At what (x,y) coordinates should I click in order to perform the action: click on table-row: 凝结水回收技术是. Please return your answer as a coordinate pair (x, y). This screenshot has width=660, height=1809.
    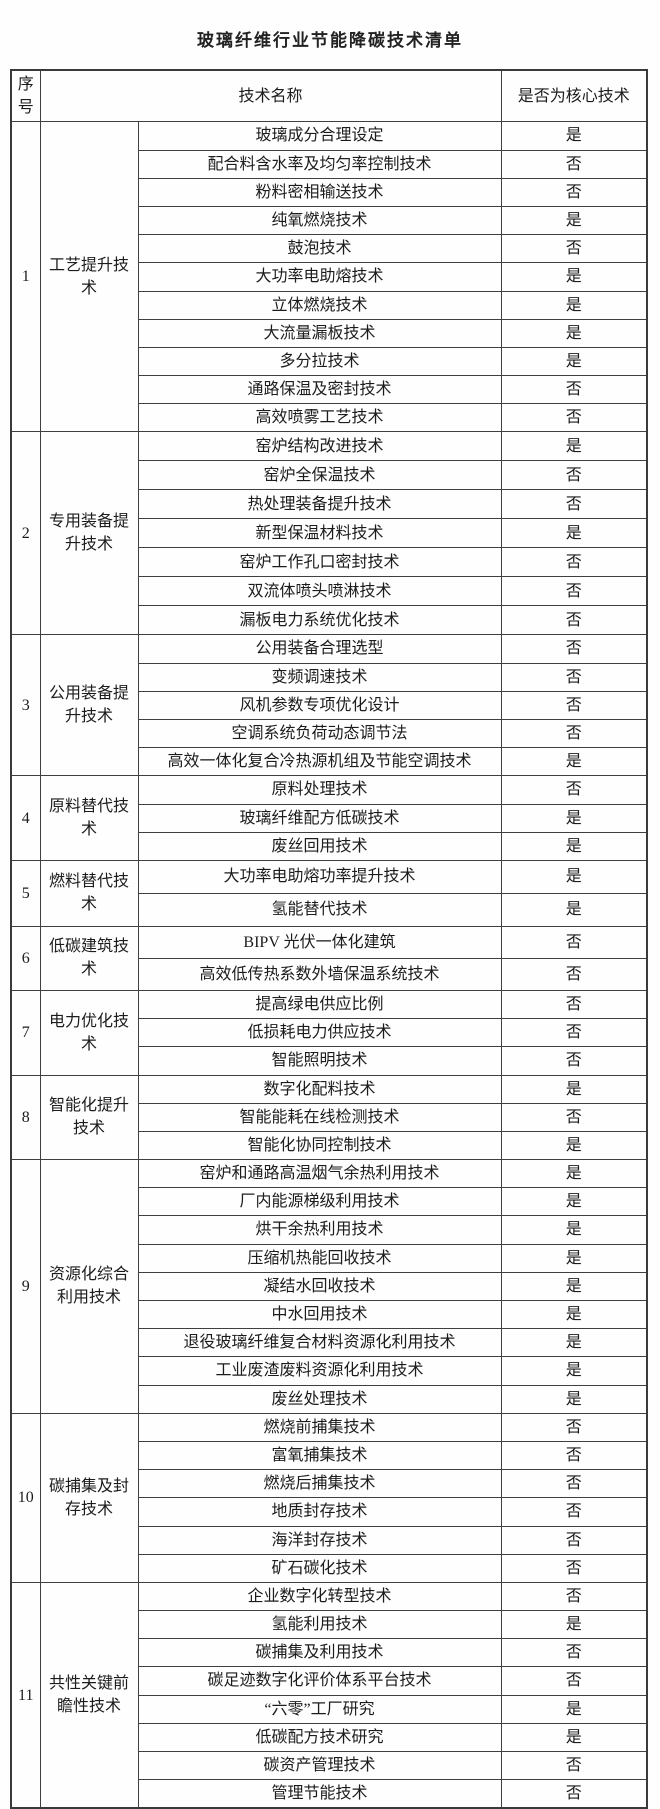
    Looking at the image, I should click on (329, 1286).